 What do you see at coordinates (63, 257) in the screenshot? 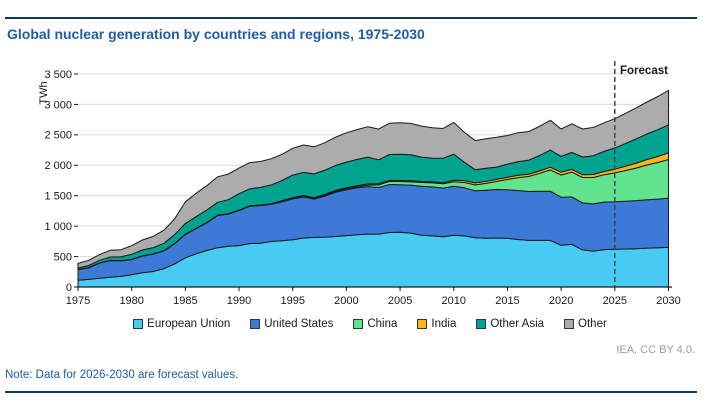
I see `svg-text: 500` at bounding box center [63, 257].